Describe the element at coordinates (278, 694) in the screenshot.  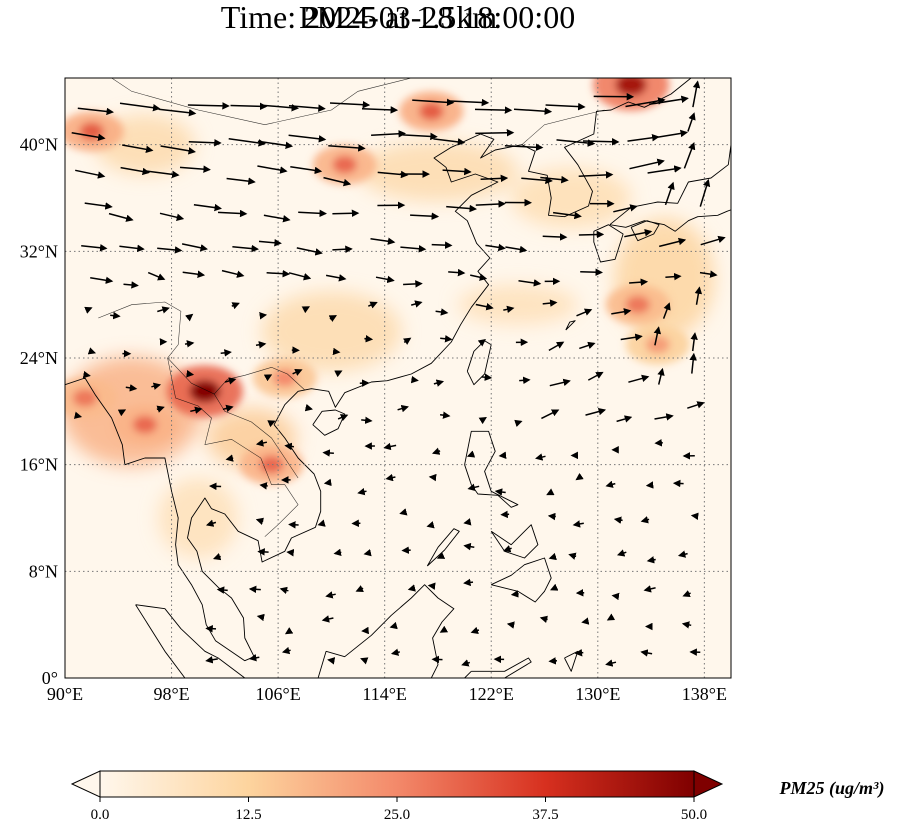
I see `longitude-tick-label: 106°E` at that location.